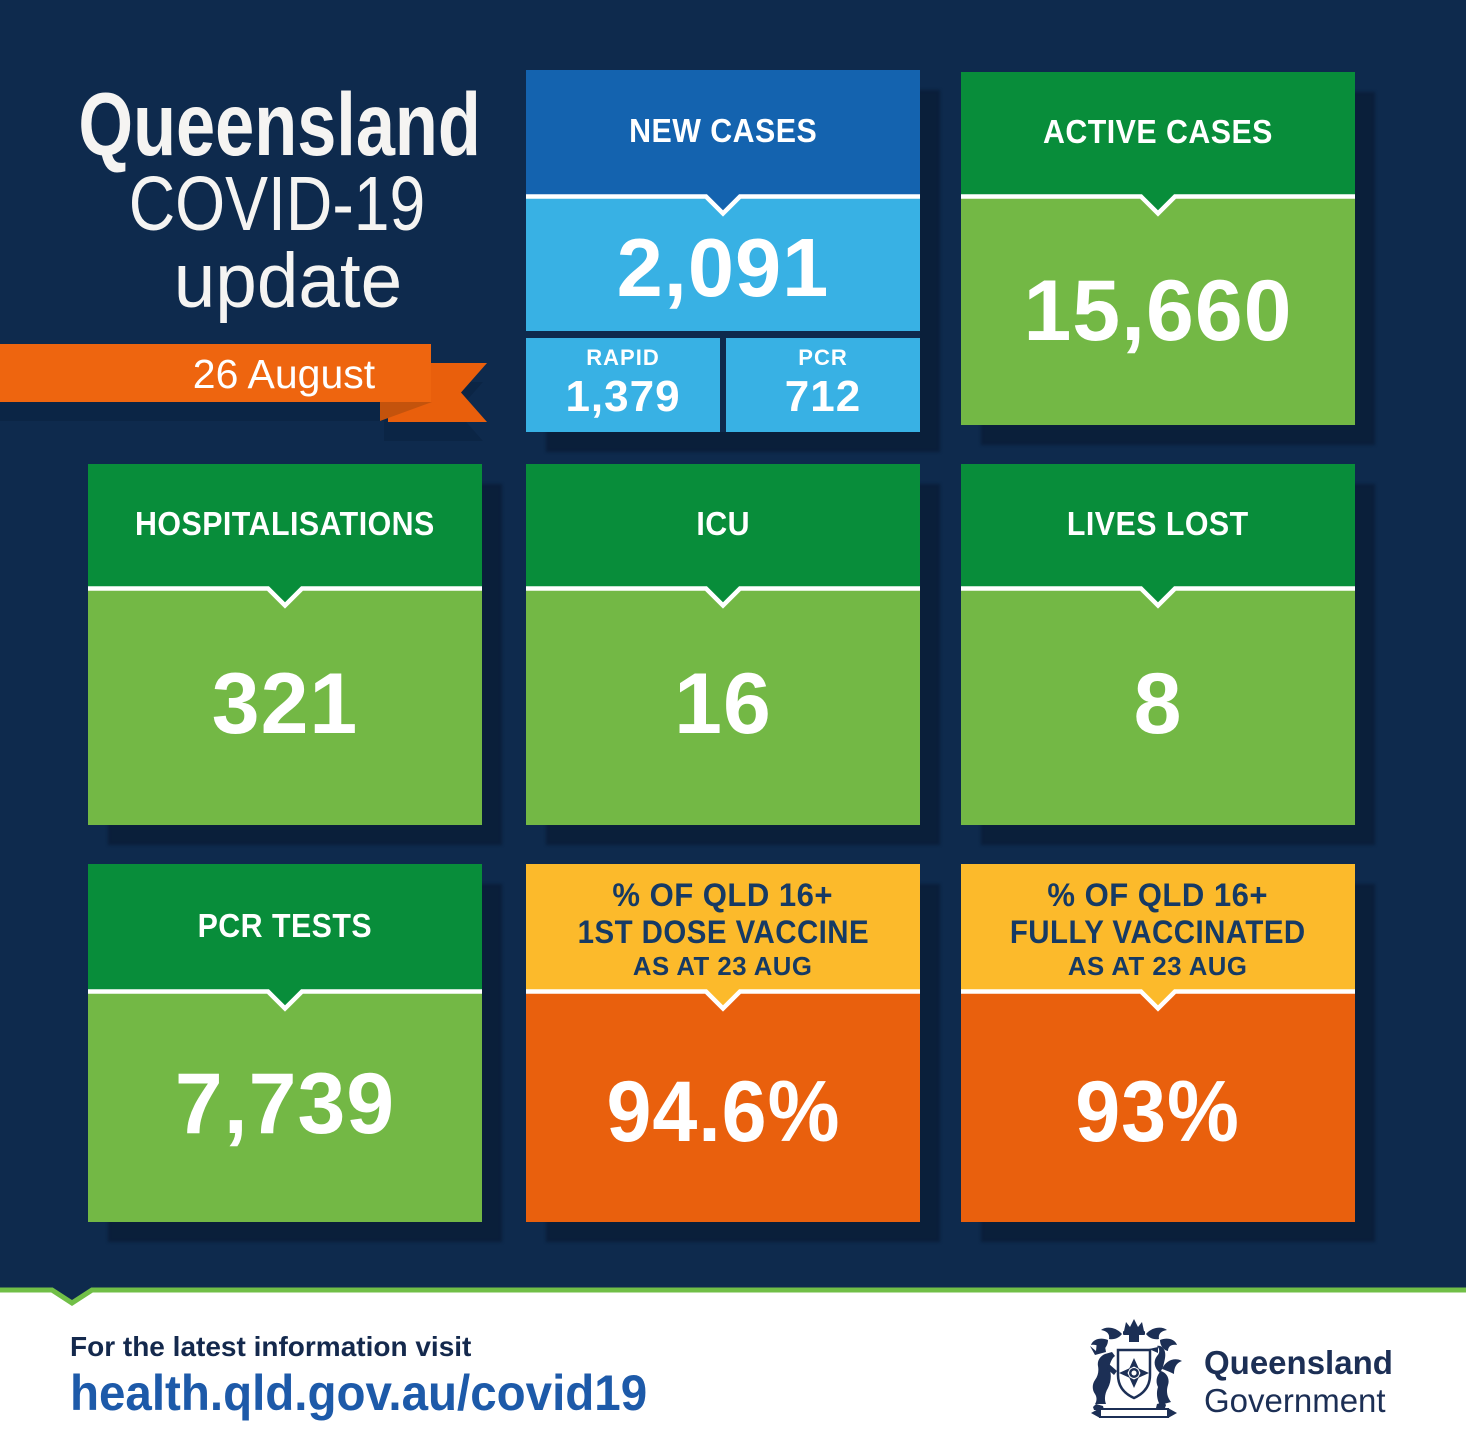  I want to click on ribbon-band, so click(215, 373).